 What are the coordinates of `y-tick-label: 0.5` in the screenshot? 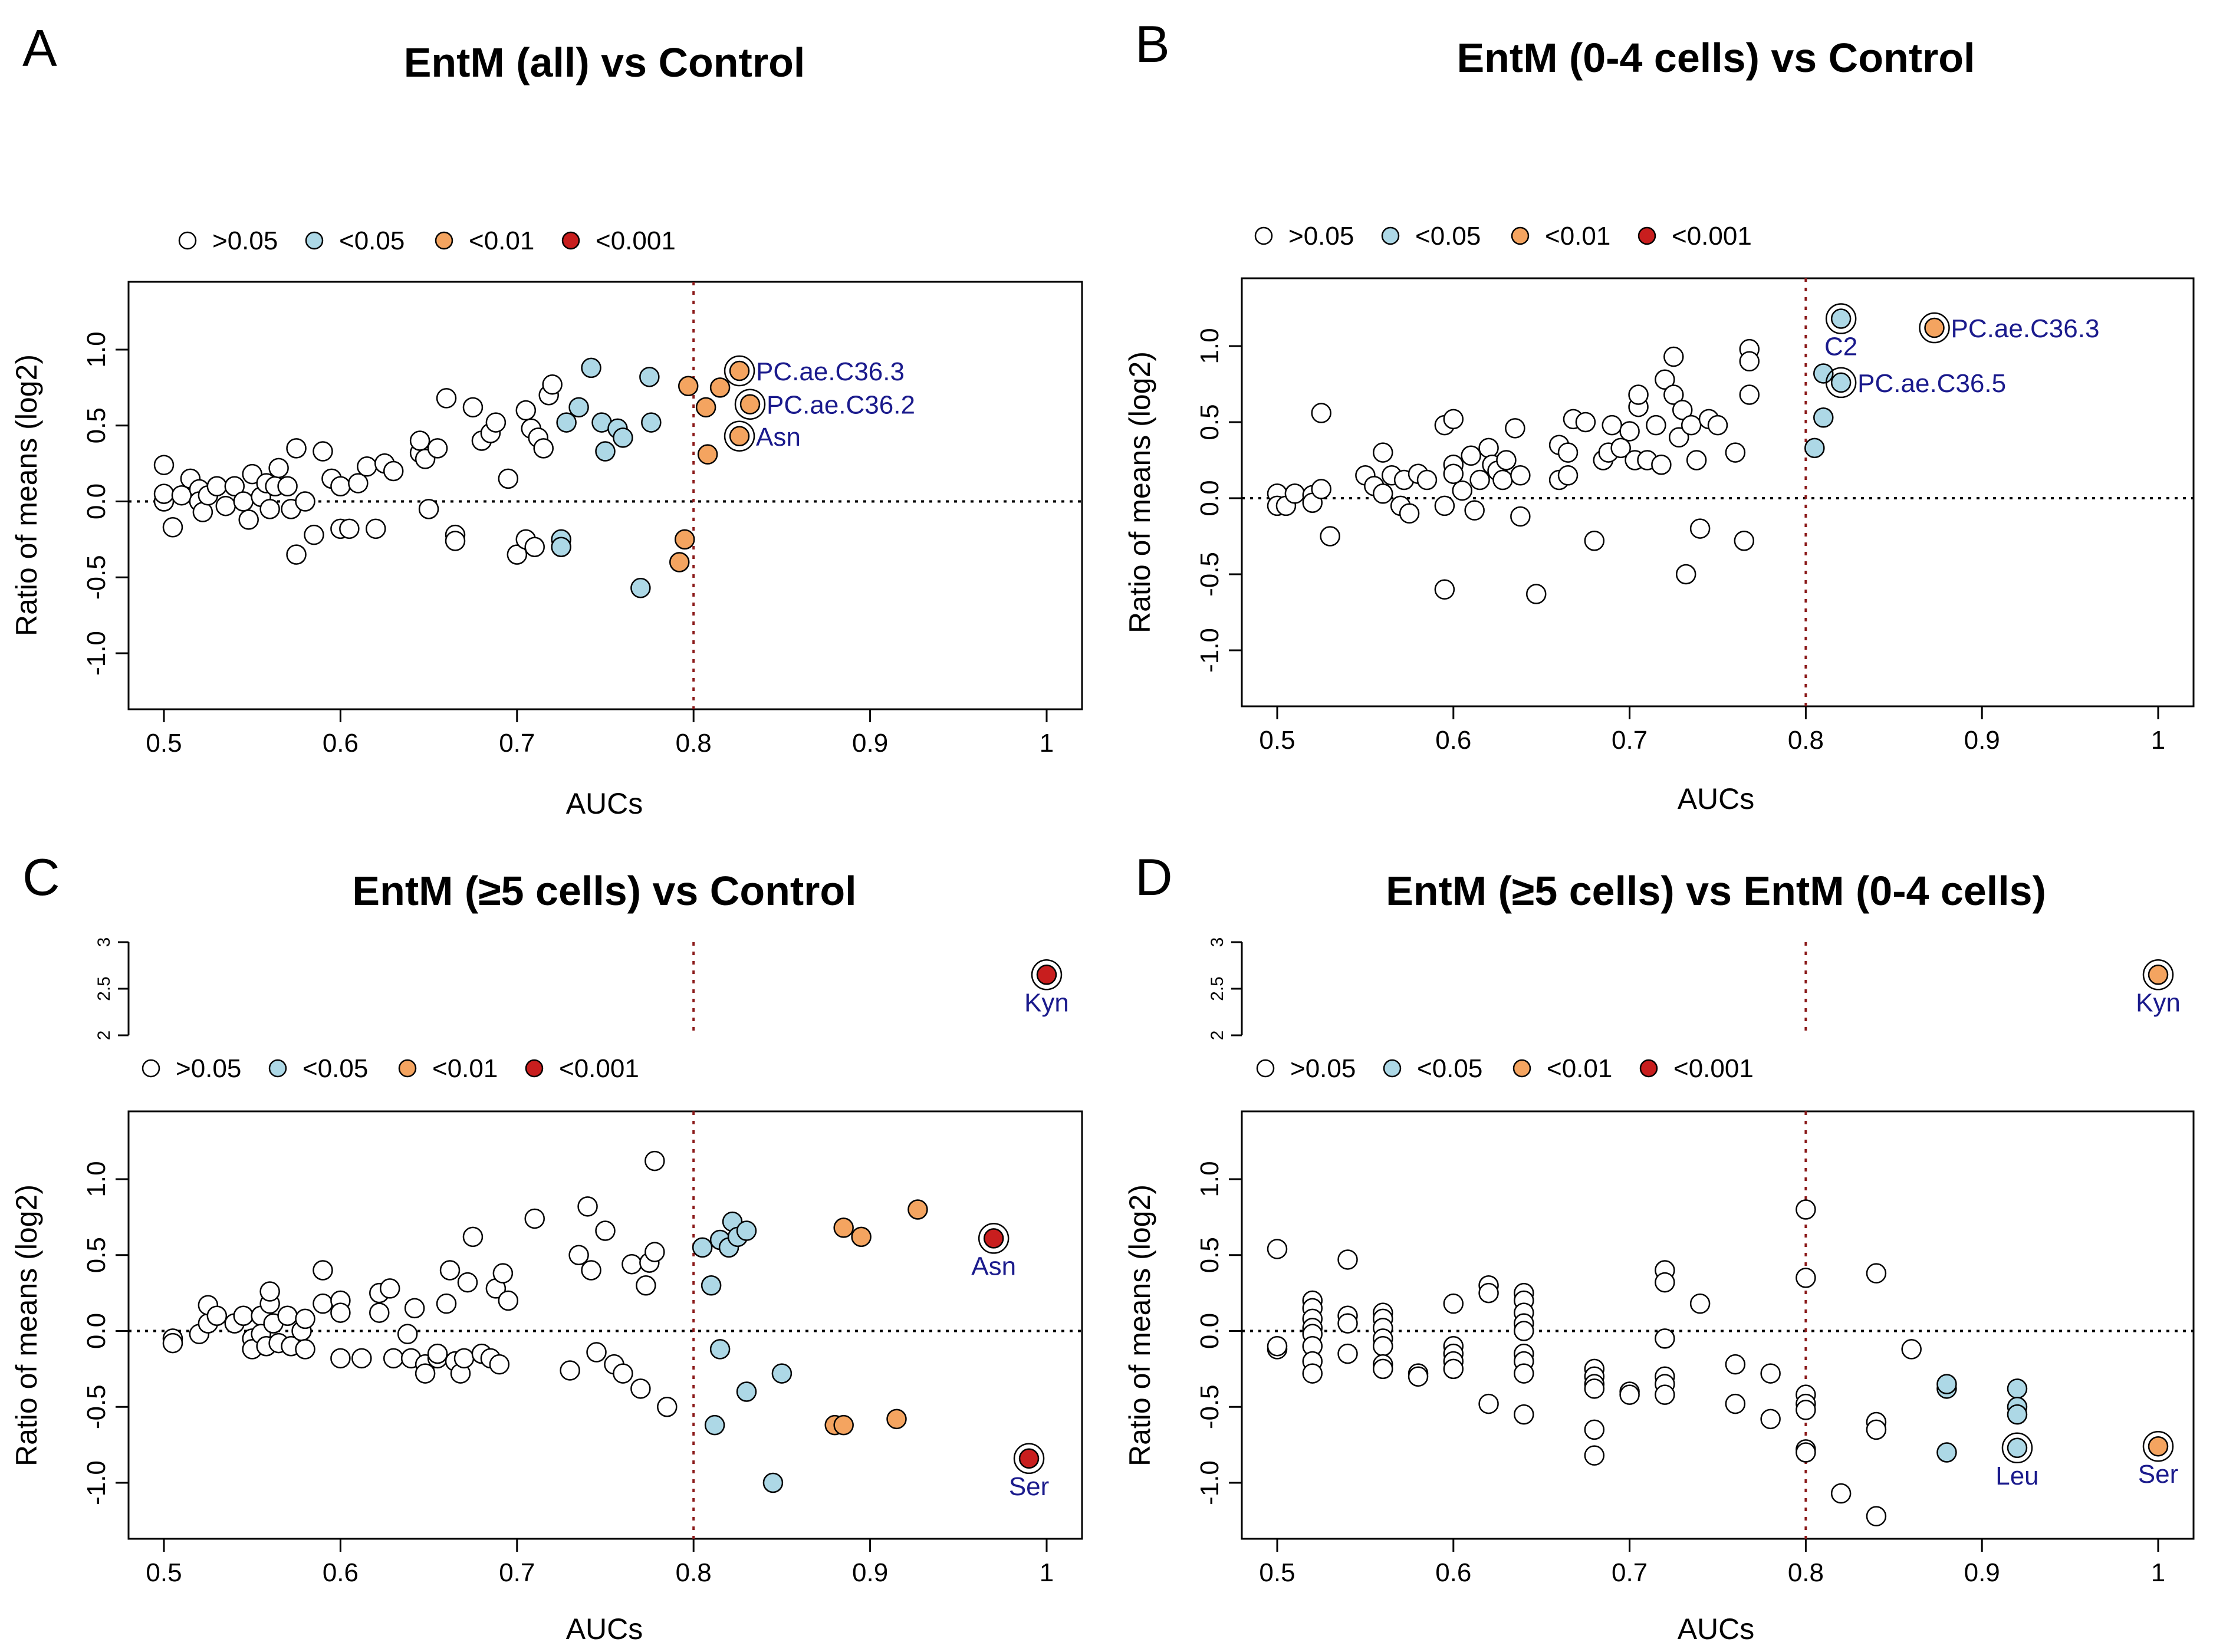 It's located at (96, 425).